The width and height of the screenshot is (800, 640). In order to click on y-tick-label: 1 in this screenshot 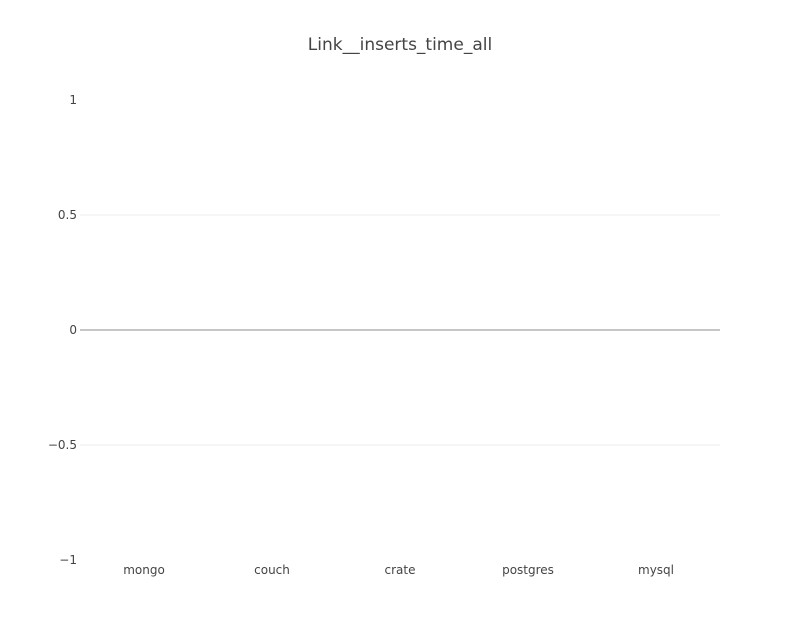, I will do `click(73, 100)`.